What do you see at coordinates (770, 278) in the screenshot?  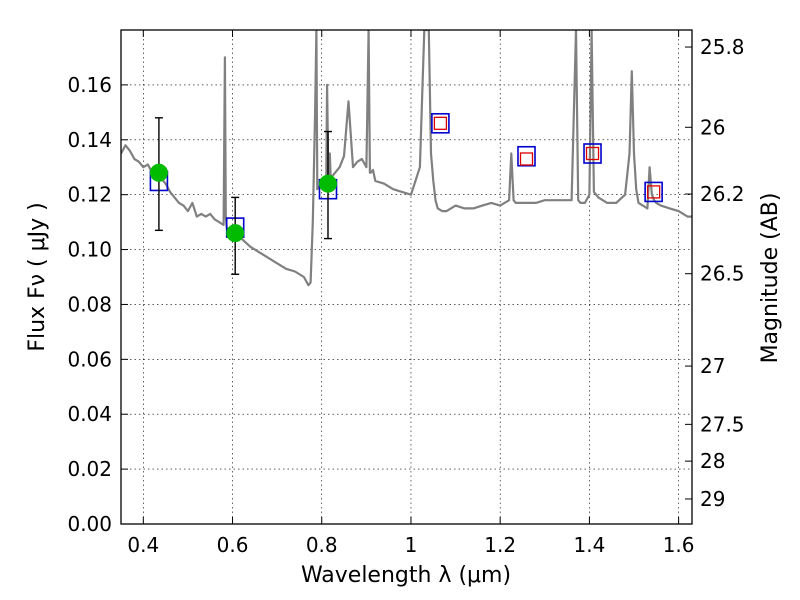 I see `y2-axis-label: Magnitude (AB)` at bounding box center [770, 278].